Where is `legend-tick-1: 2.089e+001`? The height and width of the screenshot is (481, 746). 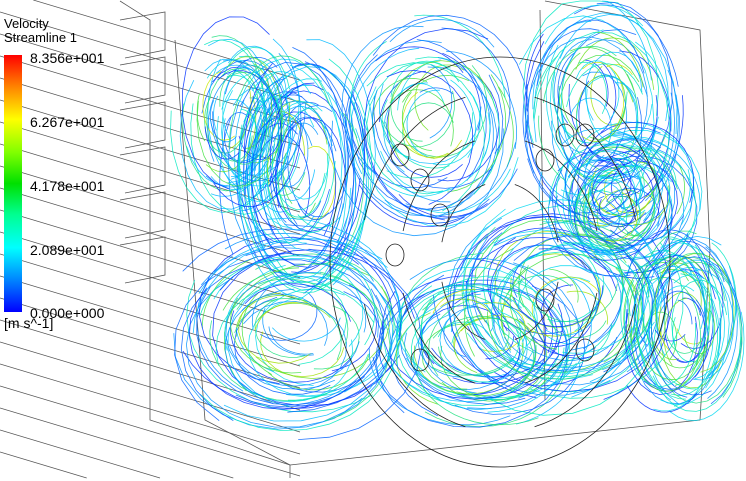
legend-tick-1: 2.089e+001 is located at coordinates (67, 250).